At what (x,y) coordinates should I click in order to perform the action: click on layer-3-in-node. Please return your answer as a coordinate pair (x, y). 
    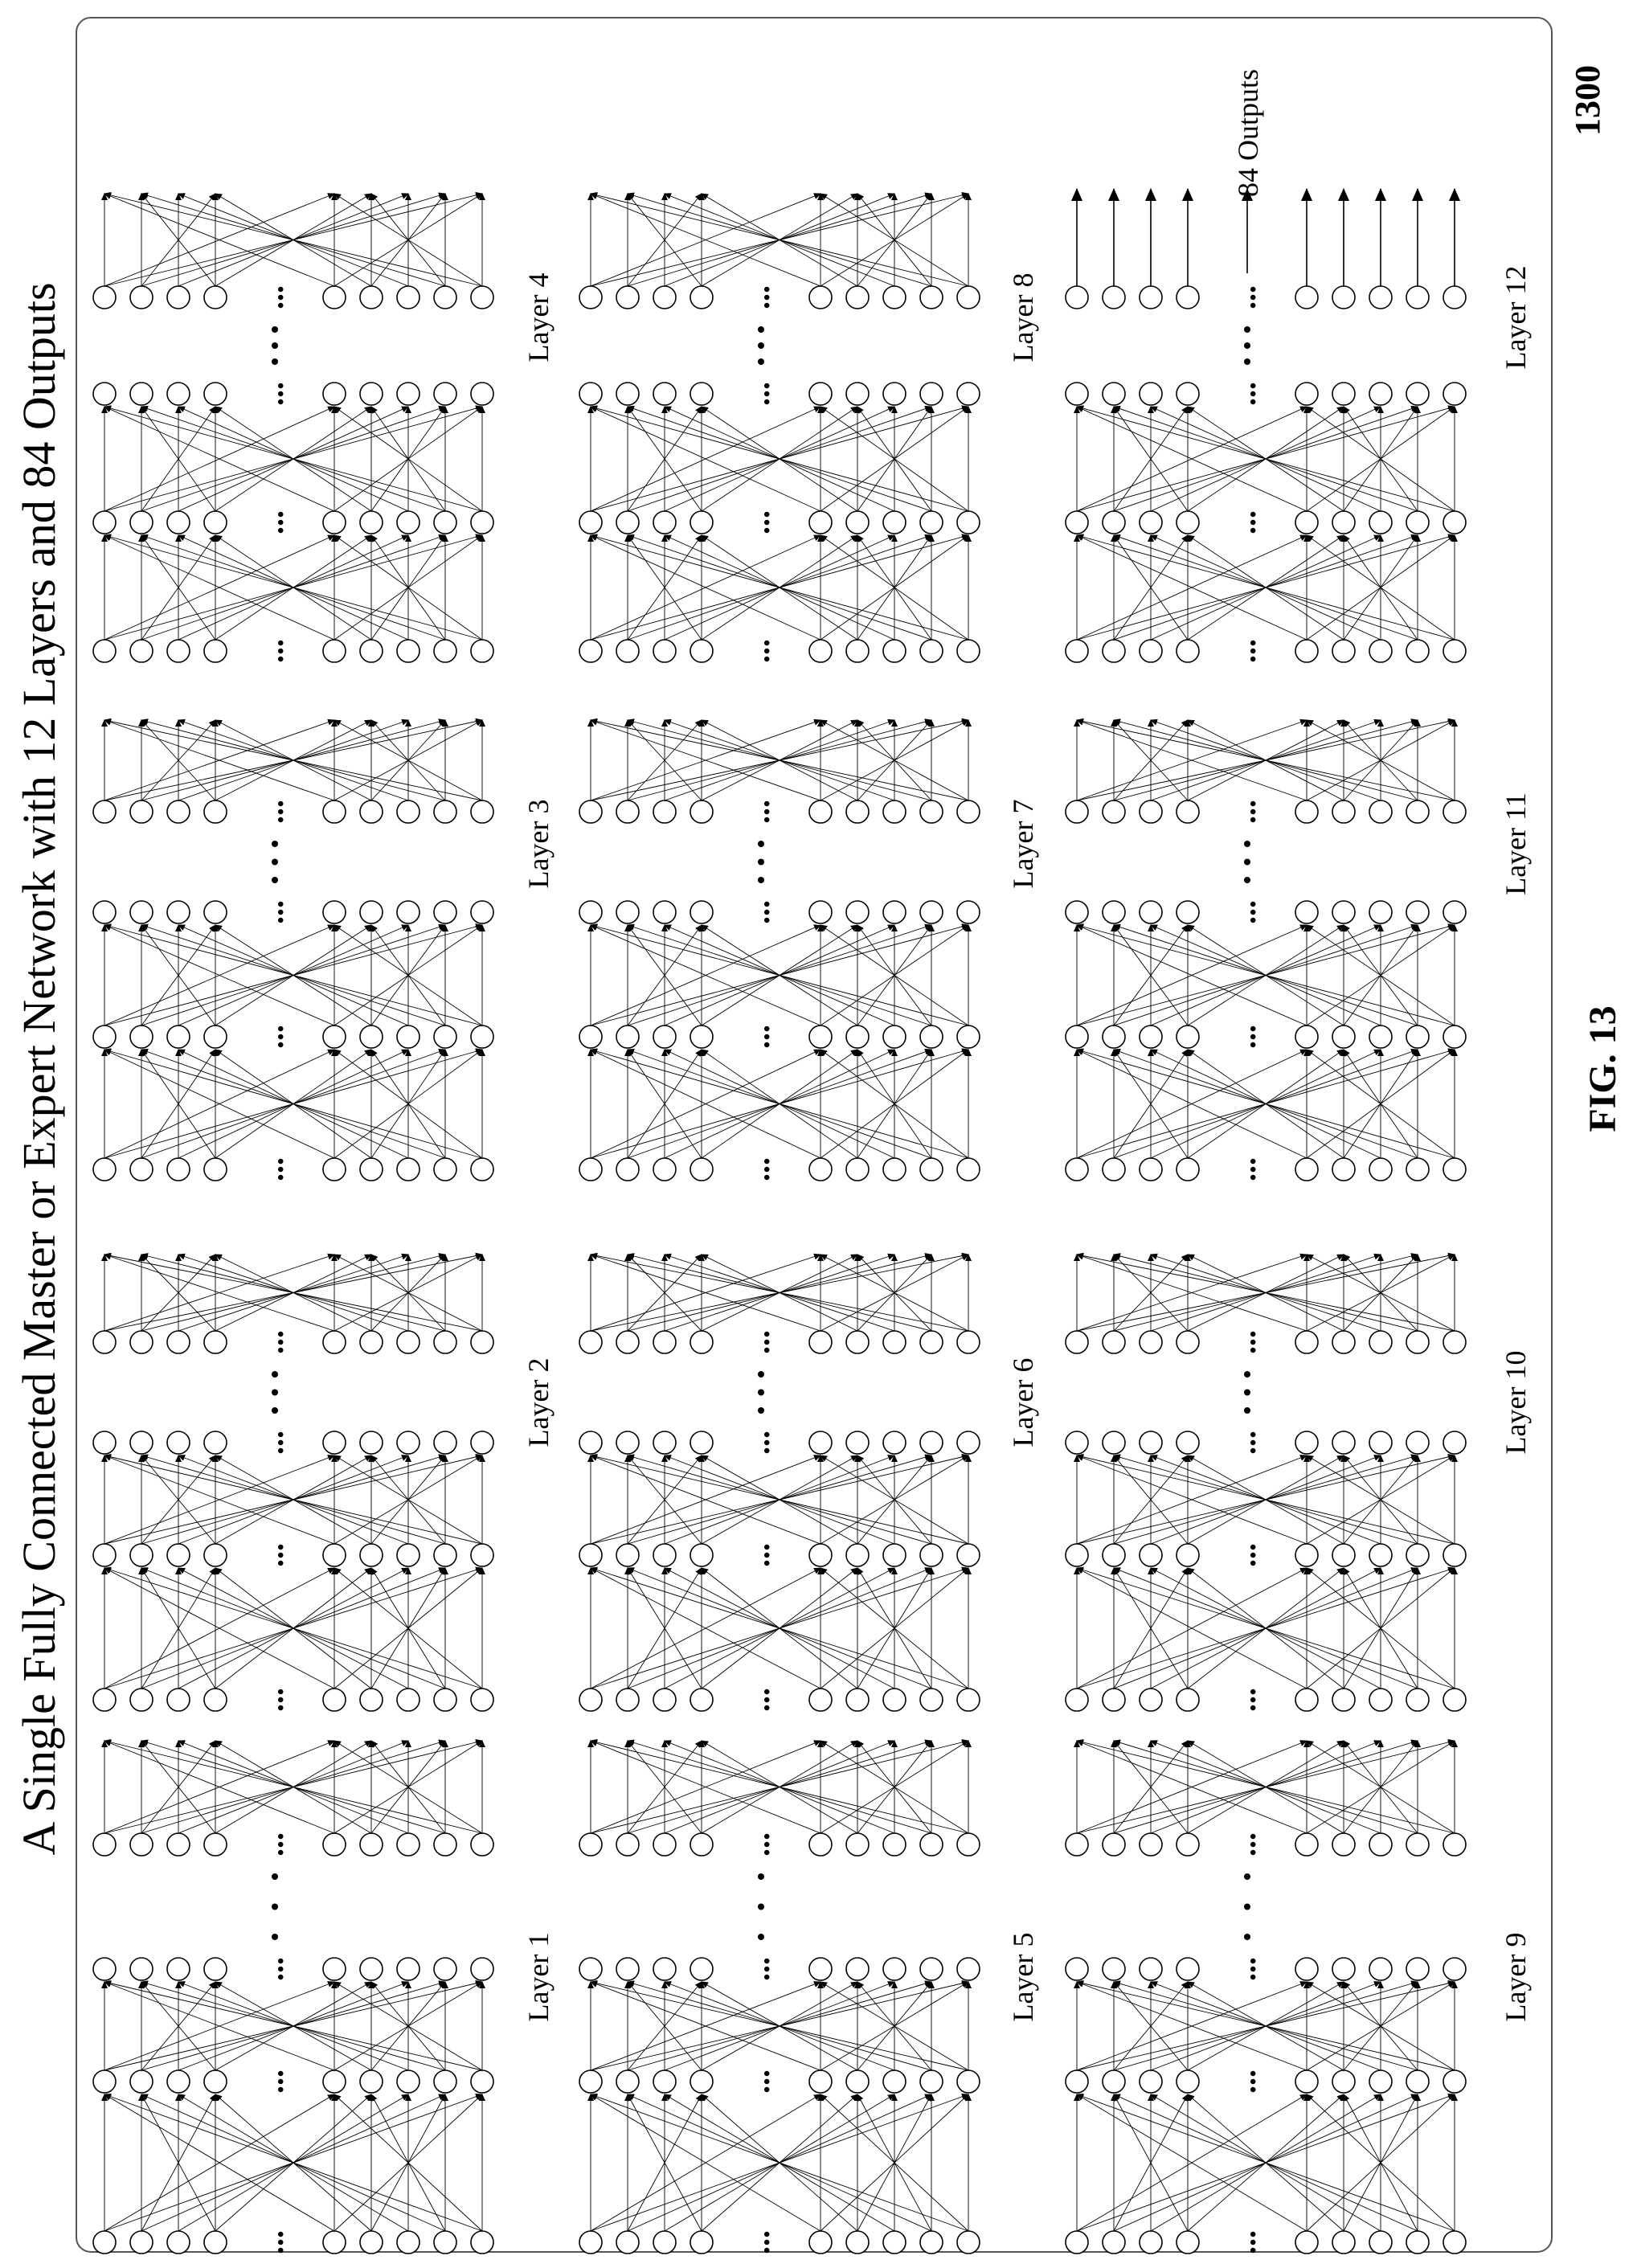
    Looking at the image, I should click on (482, 1169).